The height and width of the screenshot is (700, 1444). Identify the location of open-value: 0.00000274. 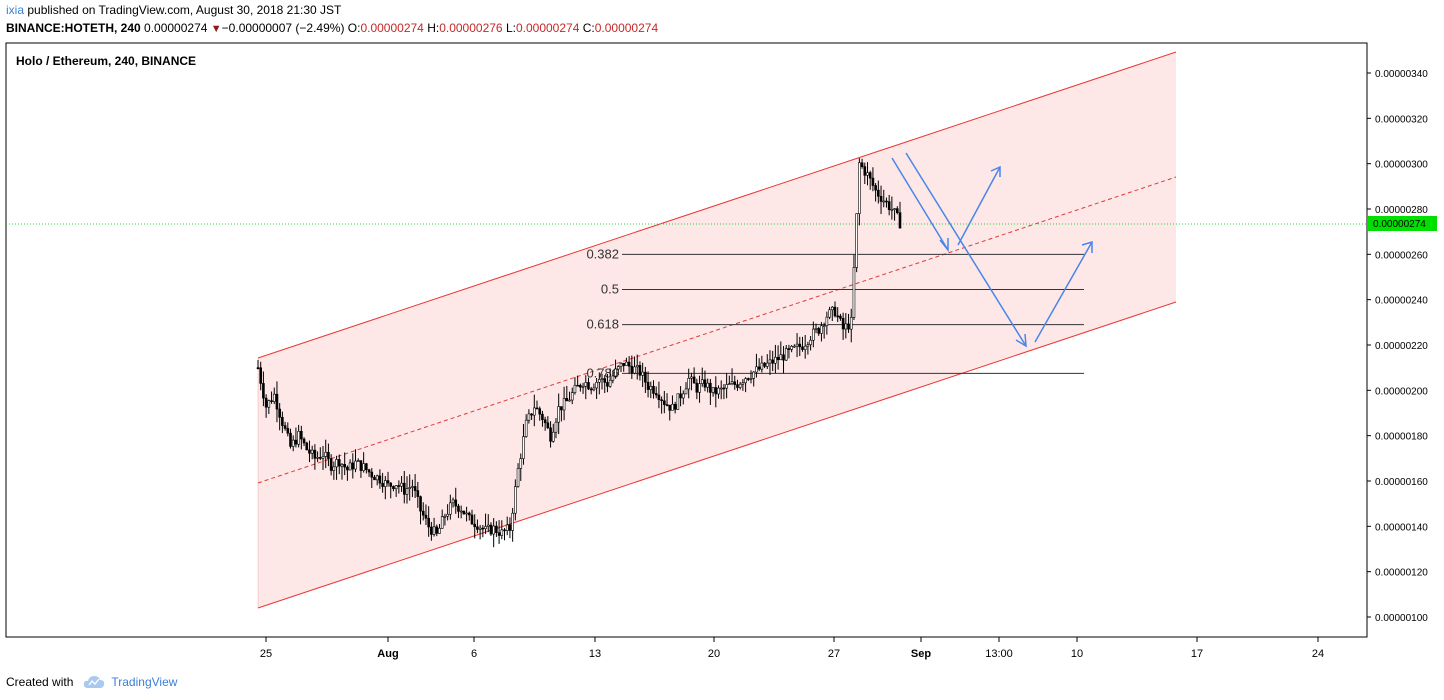
(392, 28).